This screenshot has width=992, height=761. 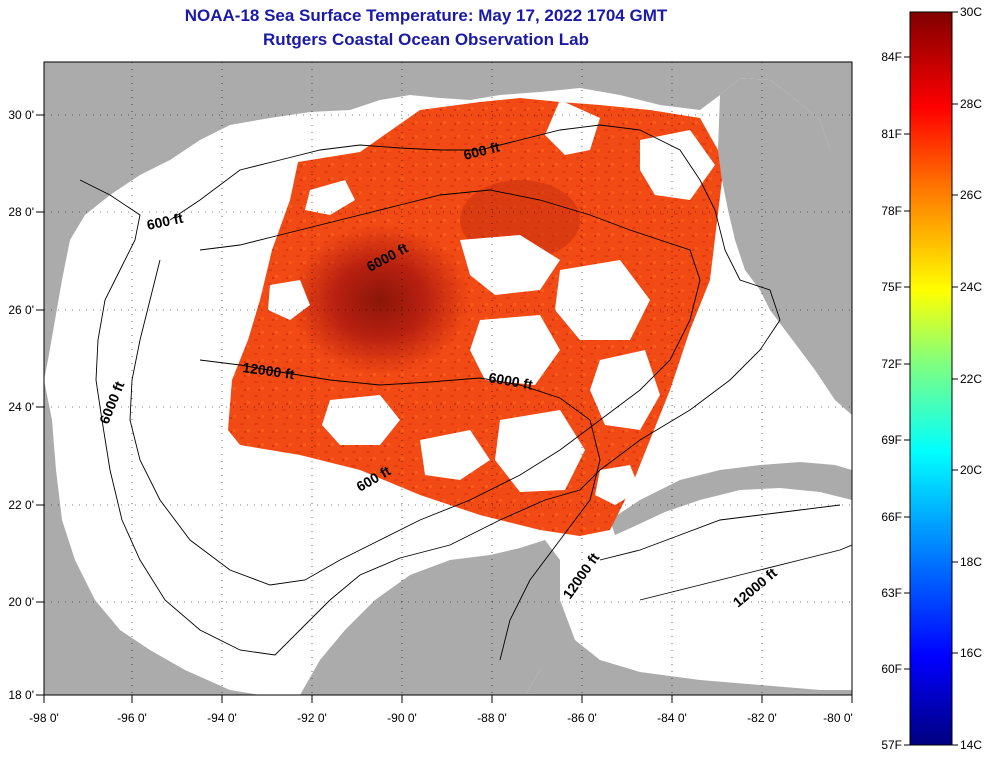 What do you see at coordinates (44, 718) in the screenshot?
I see `lon-label: -98 0'` at bounding box center [44, 718].